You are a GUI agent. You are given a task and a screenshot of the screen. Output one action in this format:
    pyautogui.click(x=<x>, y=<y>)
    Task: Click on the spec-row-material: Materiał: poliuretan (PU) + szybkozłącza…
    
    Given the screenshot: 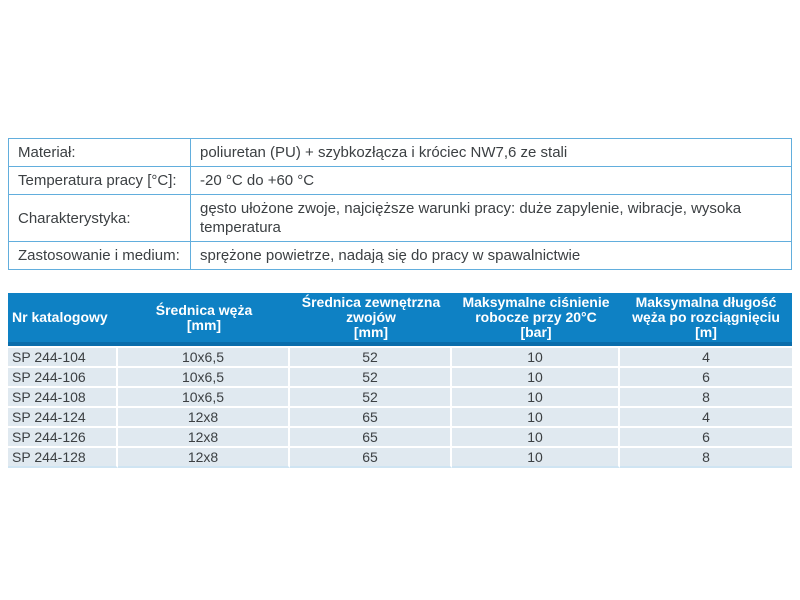 What is the action you would take?
    pyautogui.click(x=400, y=152)
    